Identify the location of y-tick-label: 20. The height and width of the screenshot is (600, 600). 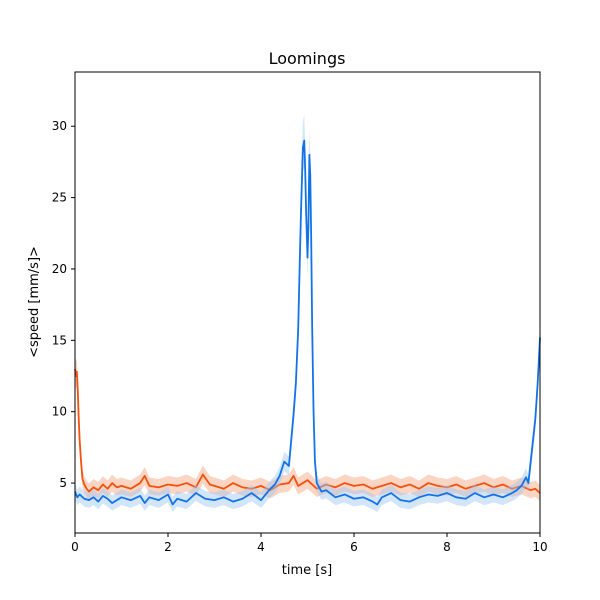
(59, 269).